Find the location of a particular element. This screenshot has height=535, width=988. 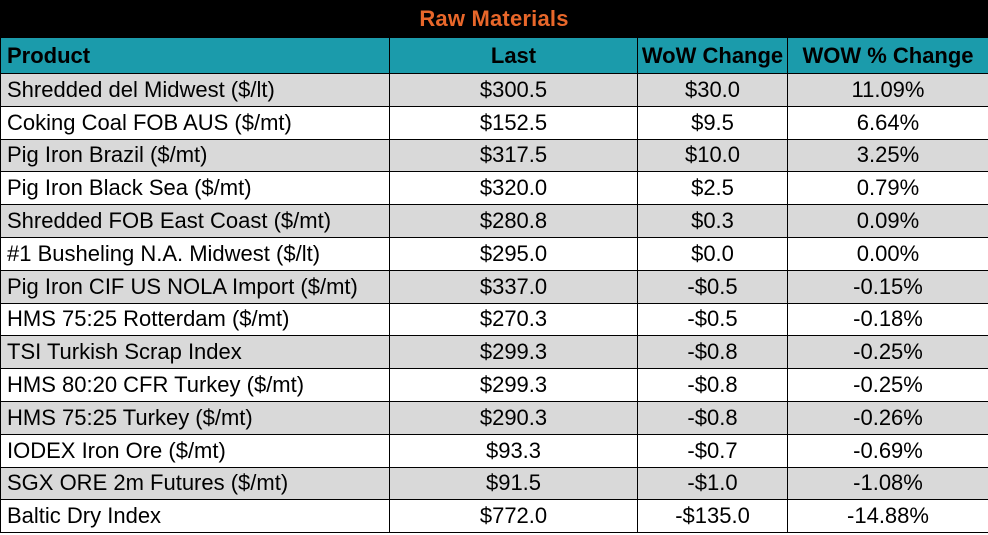

cell-wow-change: $9.5 is located at coordinates (712, 122).